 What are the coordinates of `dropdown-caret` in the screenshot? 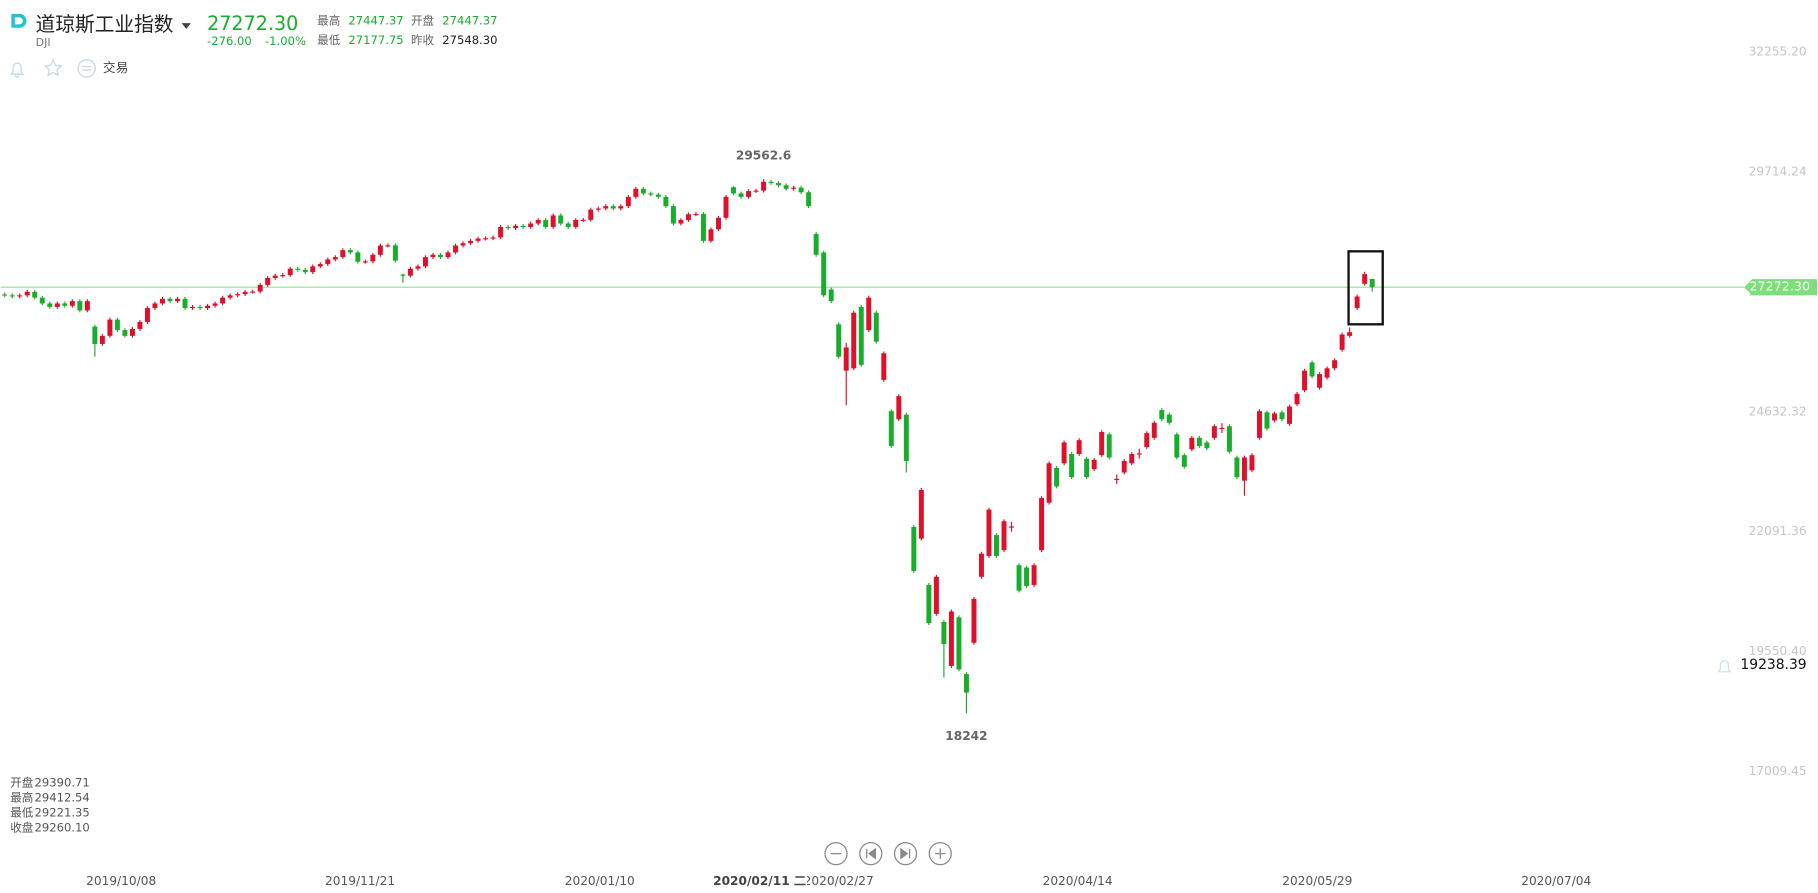 It's located at (186, 26).